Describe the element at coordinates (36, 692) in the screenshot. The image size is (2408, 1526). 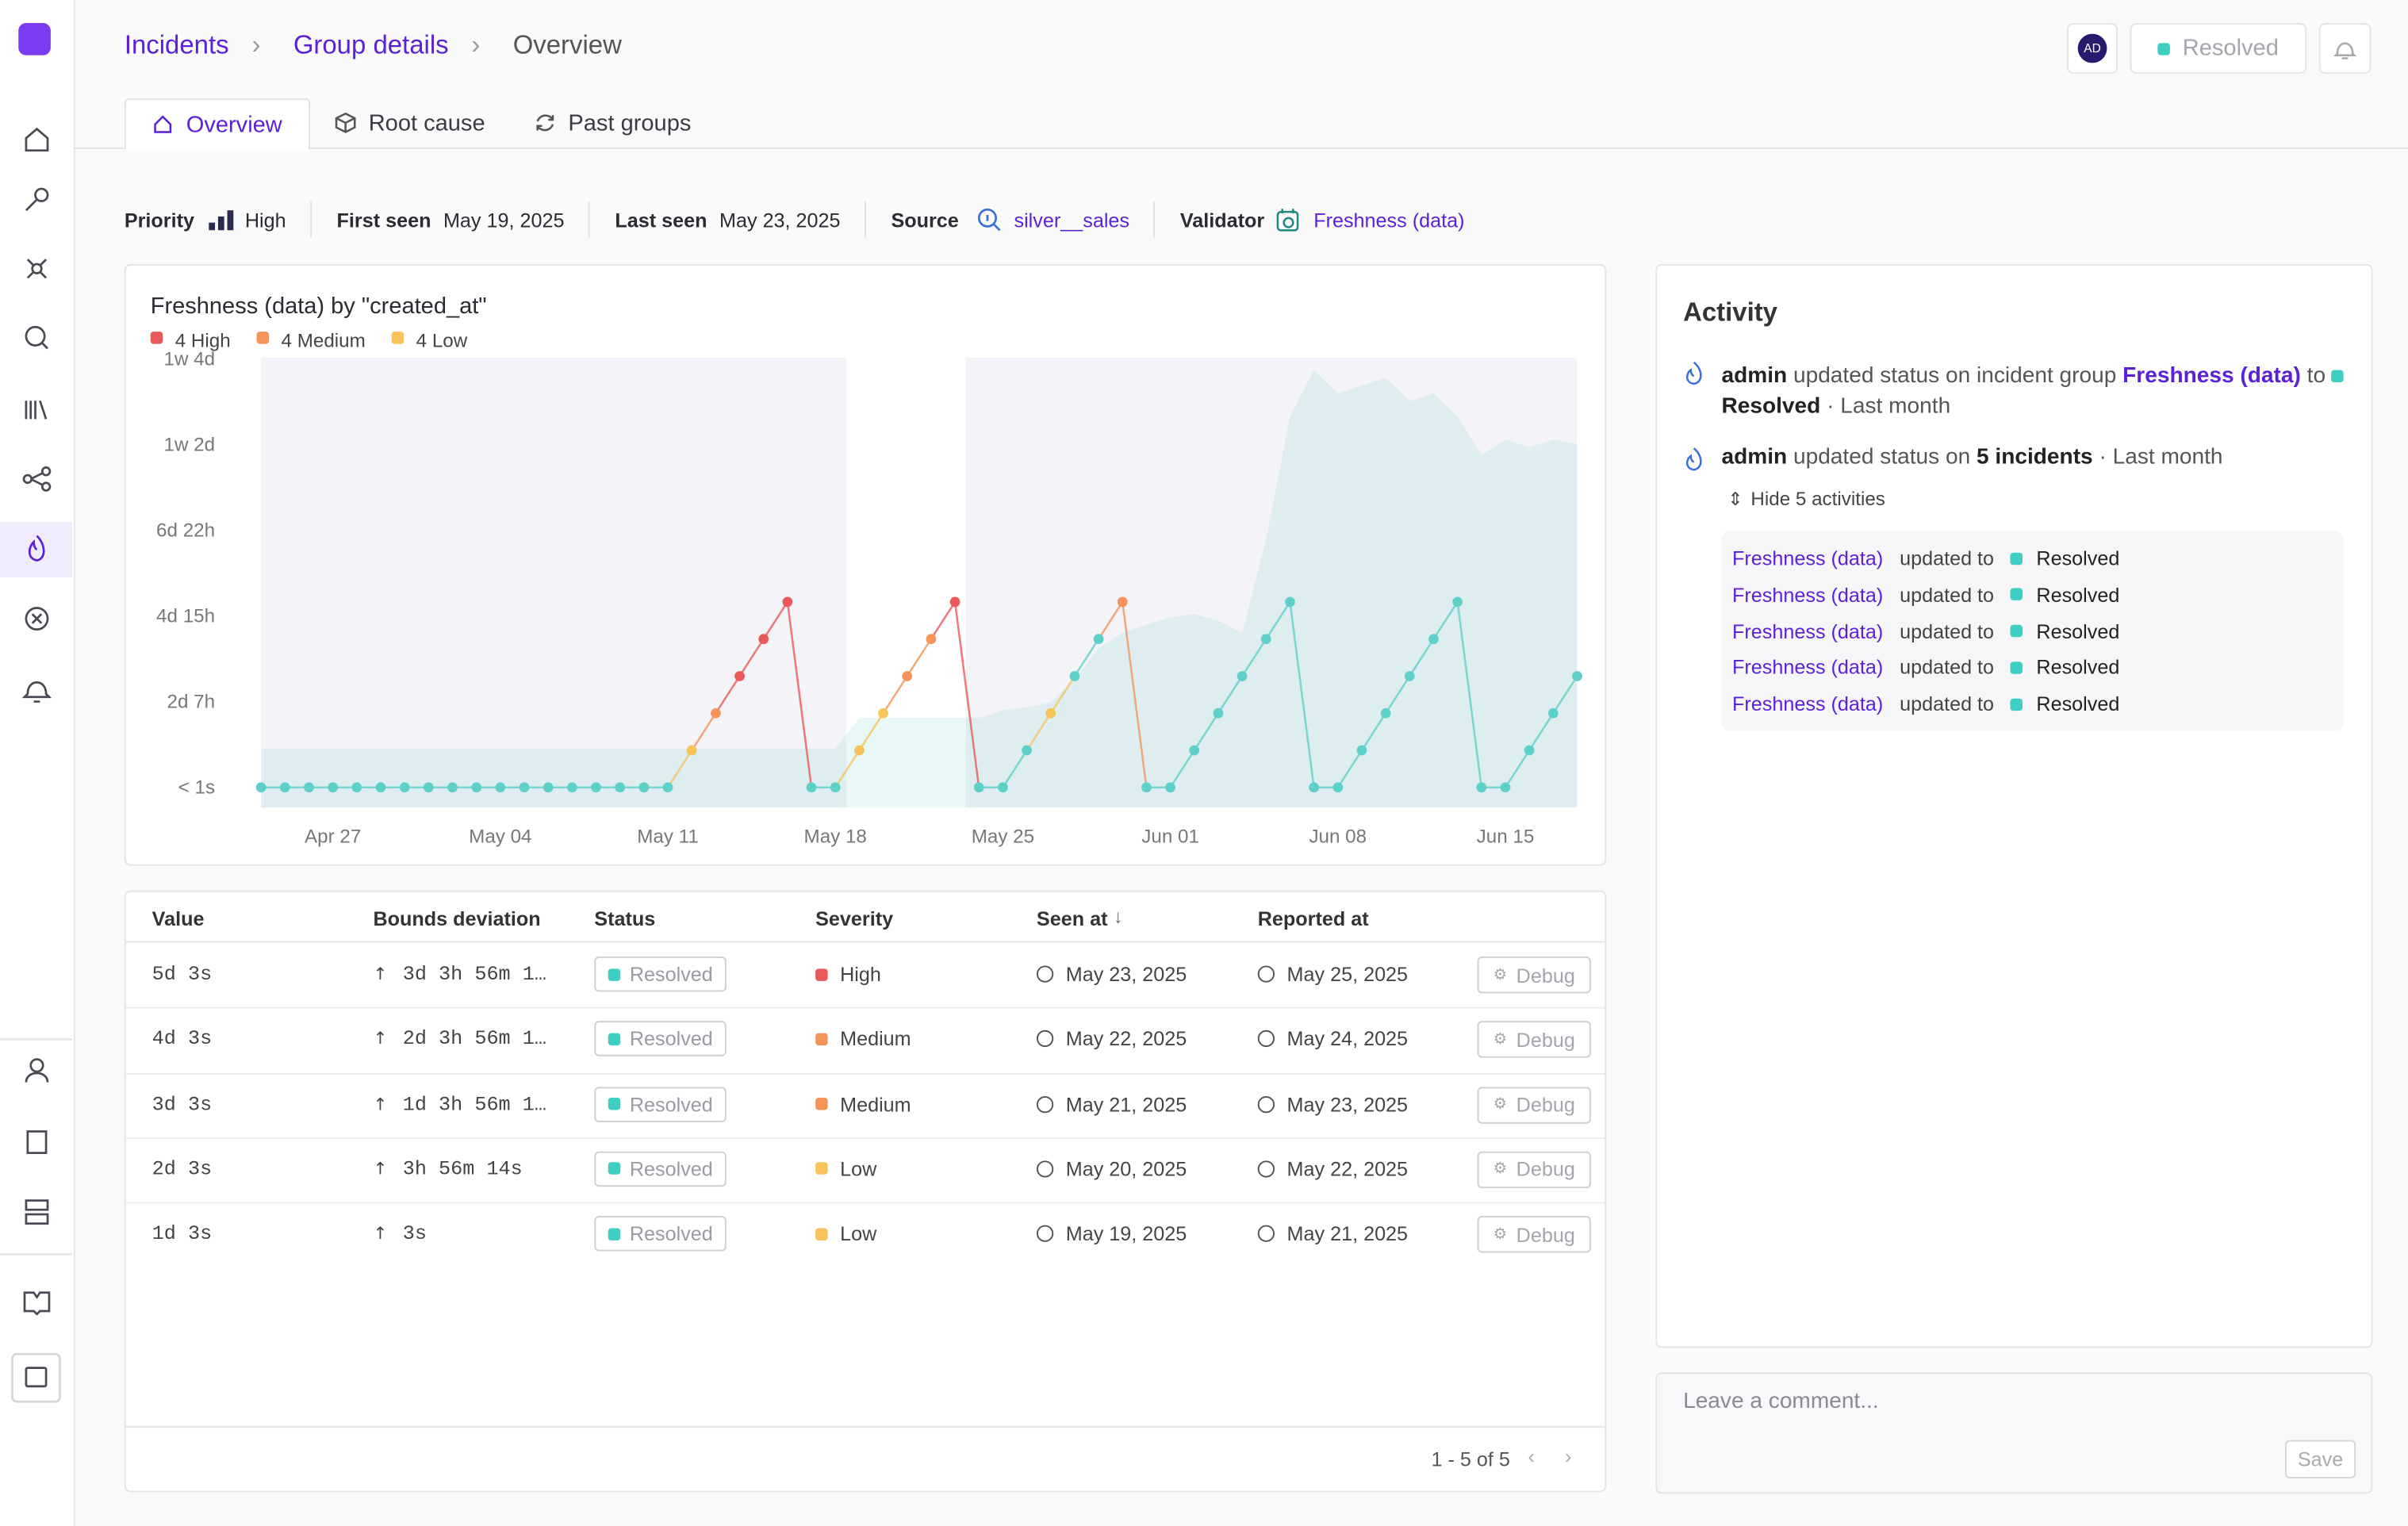
I see `bell-icon` at that location.